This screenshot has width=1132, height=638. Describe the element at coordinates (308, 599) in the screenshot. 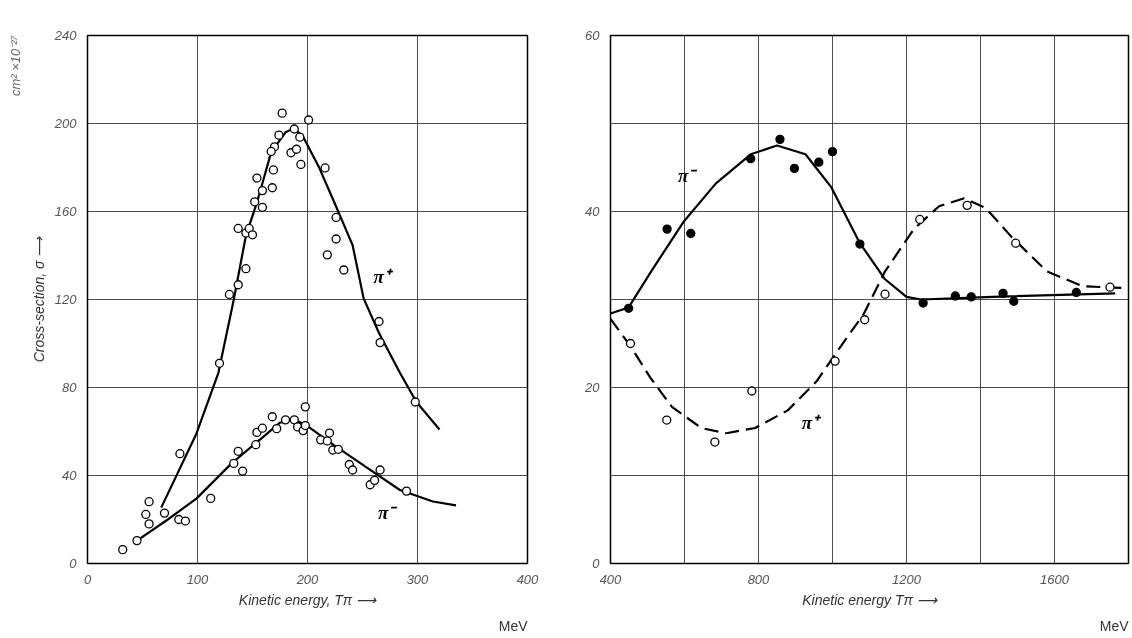

I see `x-axis-title: Kinetic energy, Tπ ⟶` at that location.